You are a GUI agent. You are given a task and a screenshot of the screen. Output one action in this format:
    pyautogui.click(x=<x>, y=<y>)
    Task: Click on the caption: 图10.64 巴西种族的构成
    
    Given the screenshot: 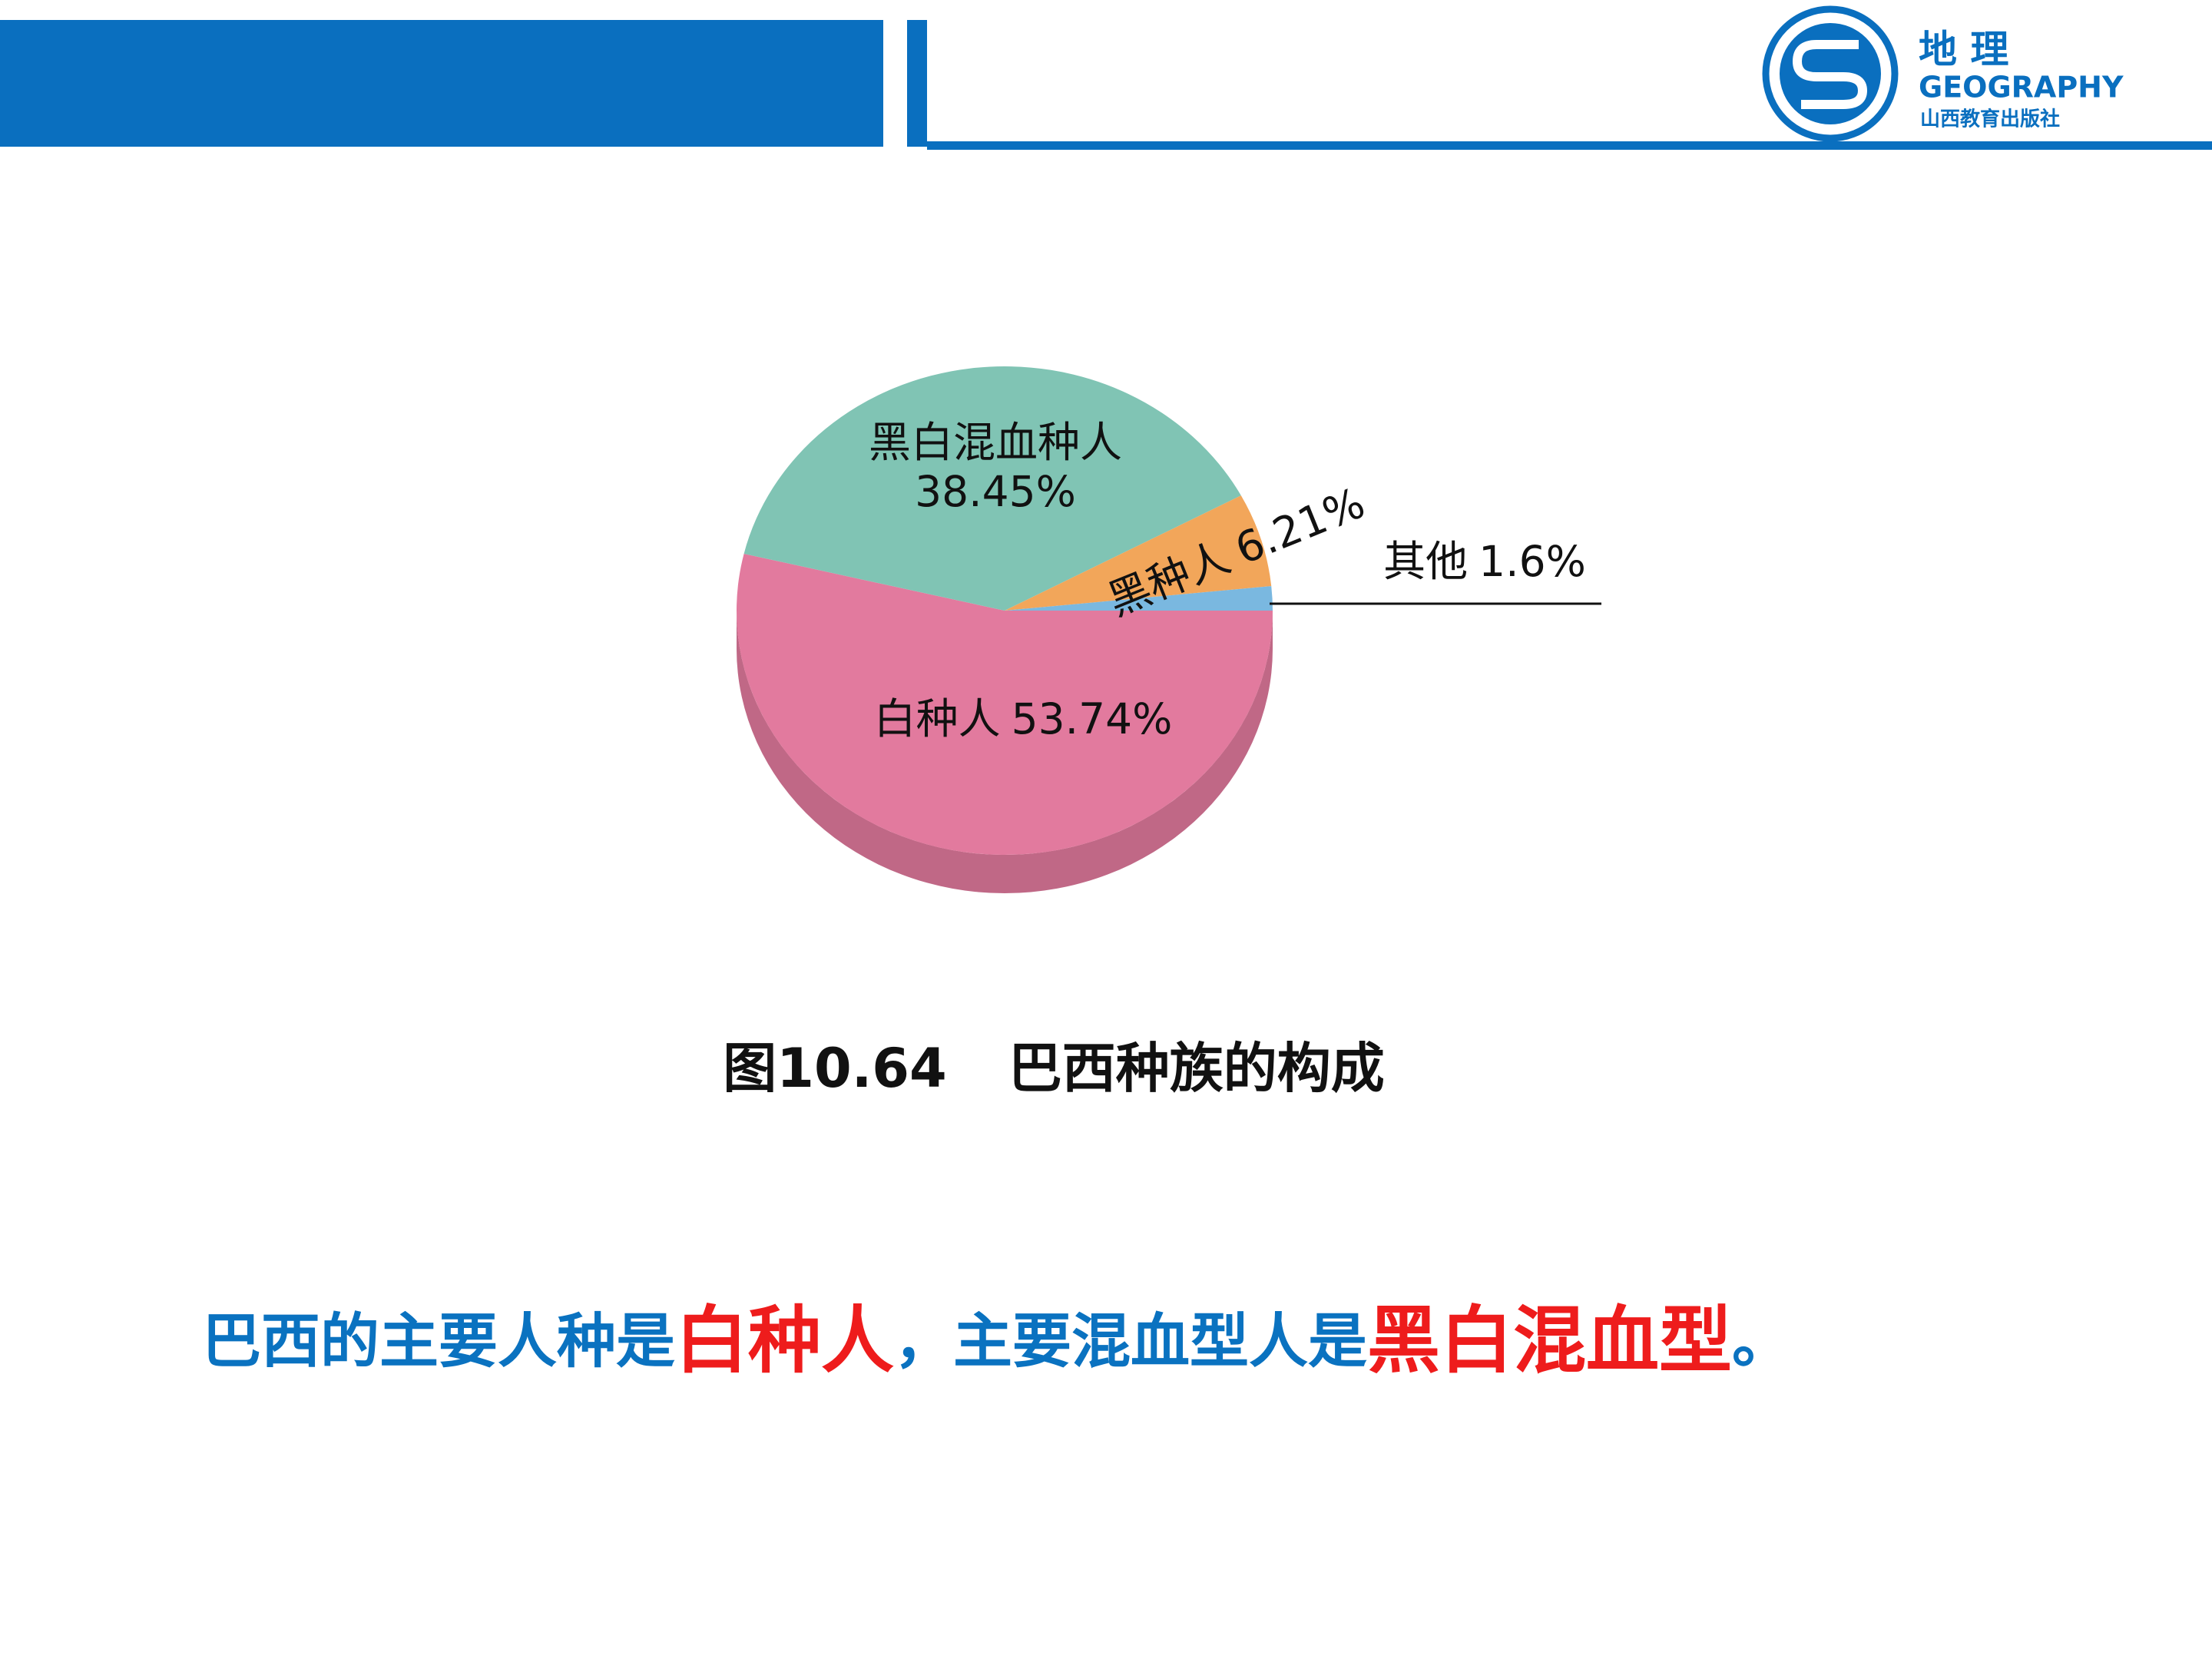 What is the action you would take?
    pyautogui.click(x=1053, y=1069)
    